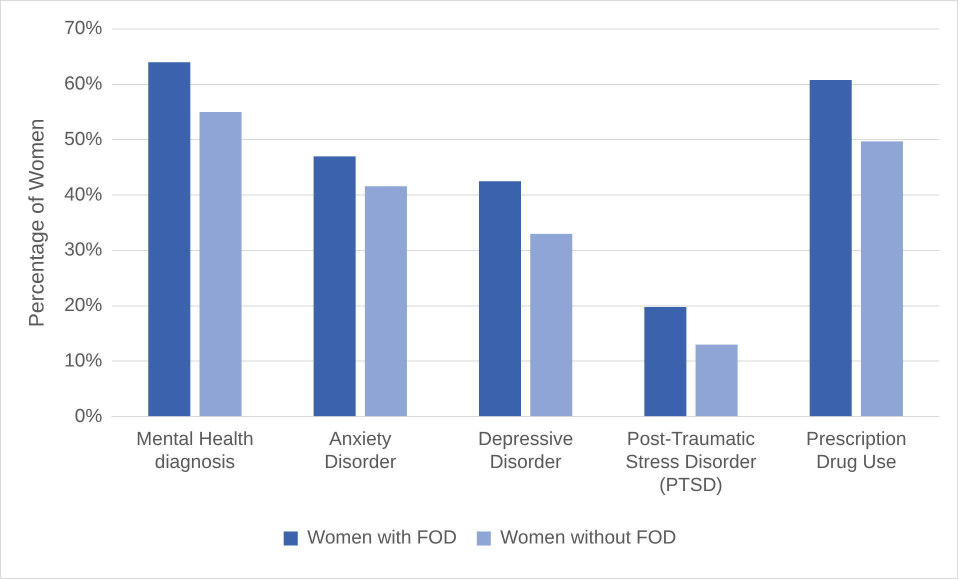 This screenshot has width=958, height=579. I want to click on x-tick-label: Anxiety Disorder, so click(360, 451).